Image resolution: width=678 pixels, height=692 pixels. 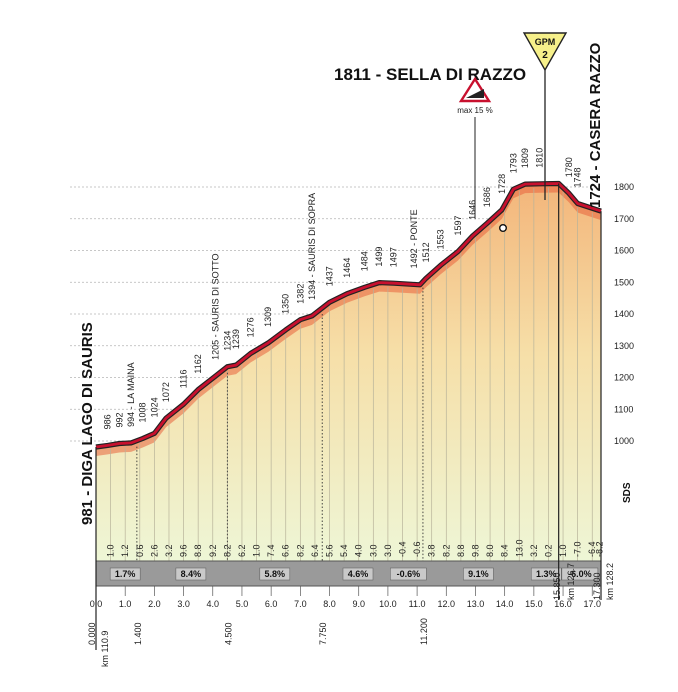 I want to click on avg-gradient-label: 8.4%, so click(x=191, y=574).